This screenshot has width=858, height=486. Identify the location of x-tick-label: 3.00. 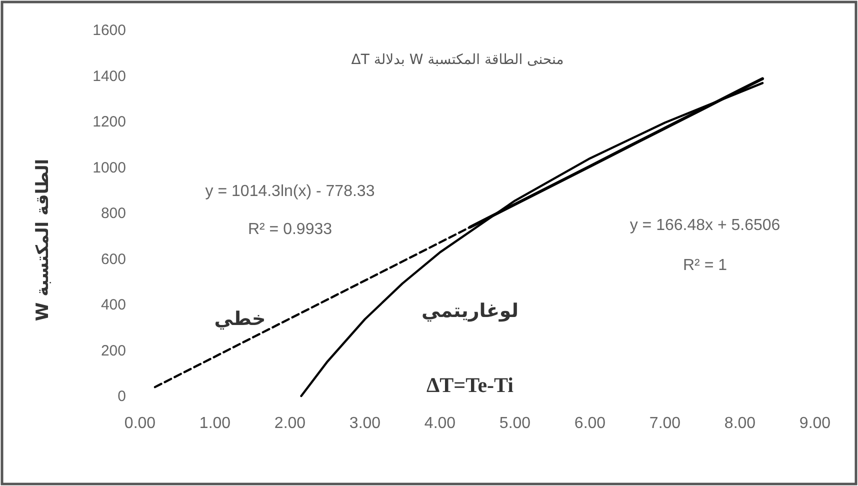
(365, 423).